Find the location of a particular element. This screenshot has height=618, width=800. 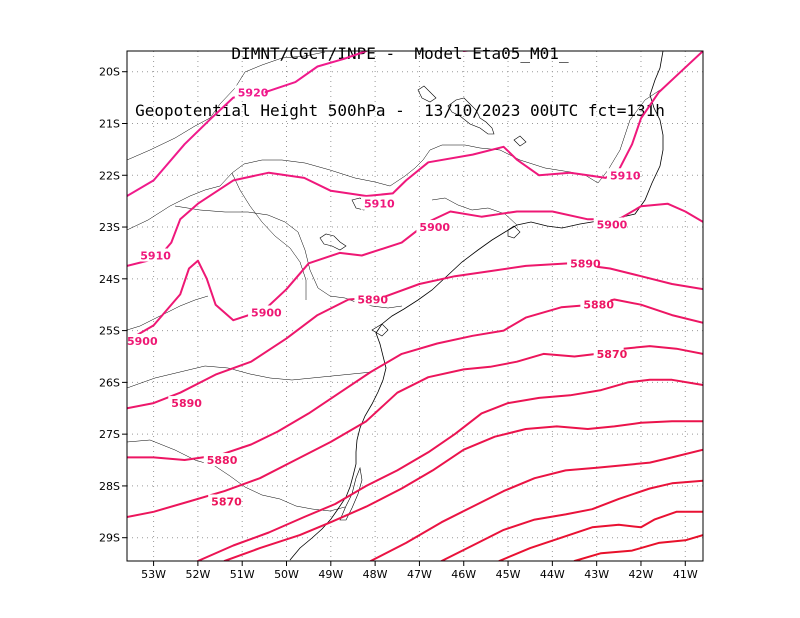

river-parana is located at coordinates (269, 236).